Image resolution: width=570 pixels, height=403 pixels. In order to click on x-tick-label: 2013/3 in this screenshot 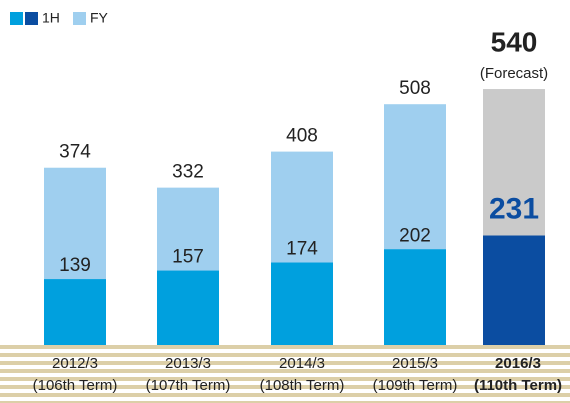, I will do `click(188, 363)`.